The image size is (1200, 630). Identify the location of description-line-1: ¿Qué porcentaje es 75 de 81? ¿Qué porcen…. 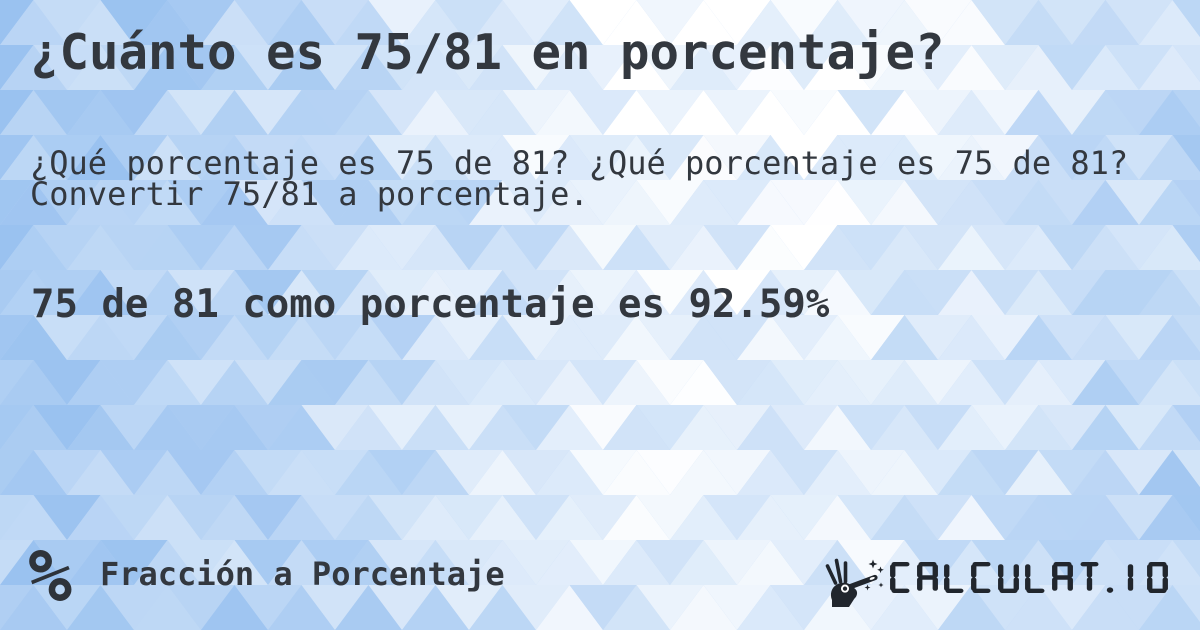
(579, 163).